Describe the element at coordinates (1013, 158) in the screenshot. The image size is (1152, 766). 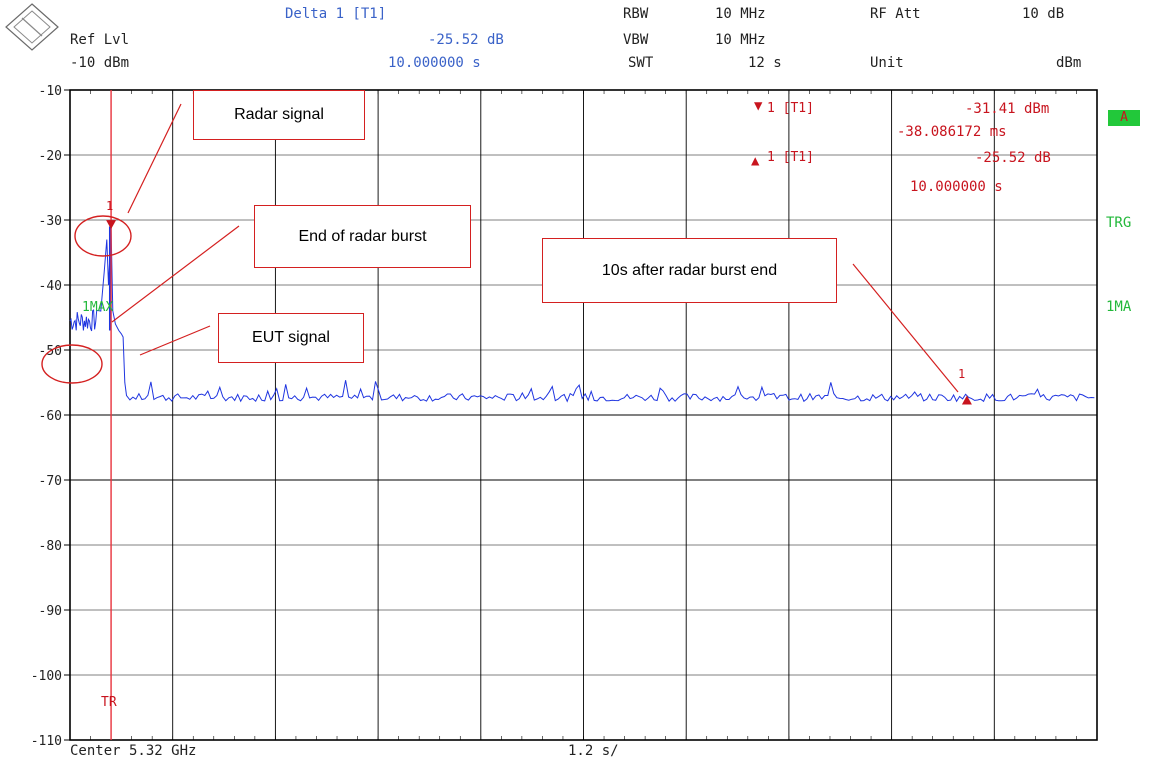
I see `delta1-value: -25.52 dB` at that location.